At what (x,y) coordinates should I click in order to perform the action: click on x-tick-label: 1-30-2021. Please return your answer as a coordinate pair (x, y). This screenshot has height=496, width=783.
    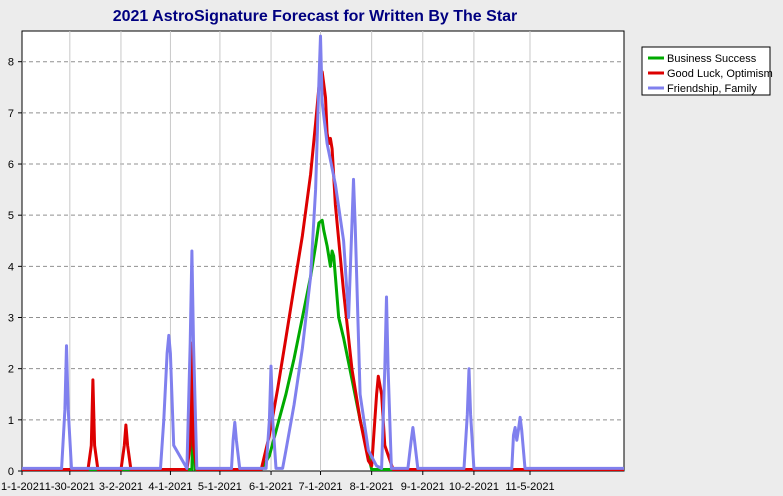
    Looking at the image, I should click on (70, 487).